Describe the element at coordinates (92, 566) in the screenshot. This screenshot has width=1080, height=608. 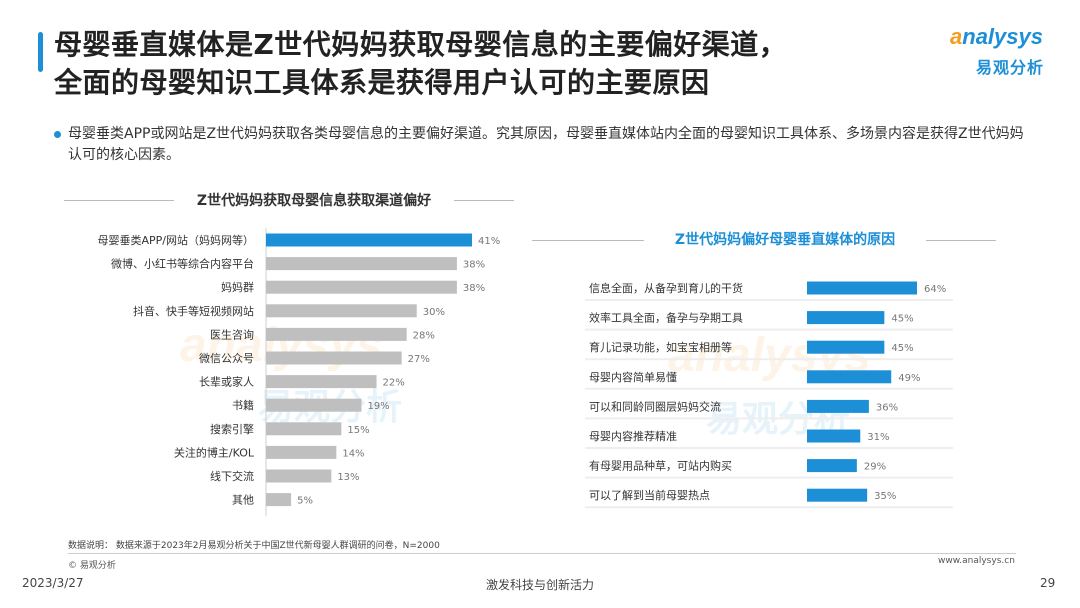
I see `copyright: © 易观分析` at that location.